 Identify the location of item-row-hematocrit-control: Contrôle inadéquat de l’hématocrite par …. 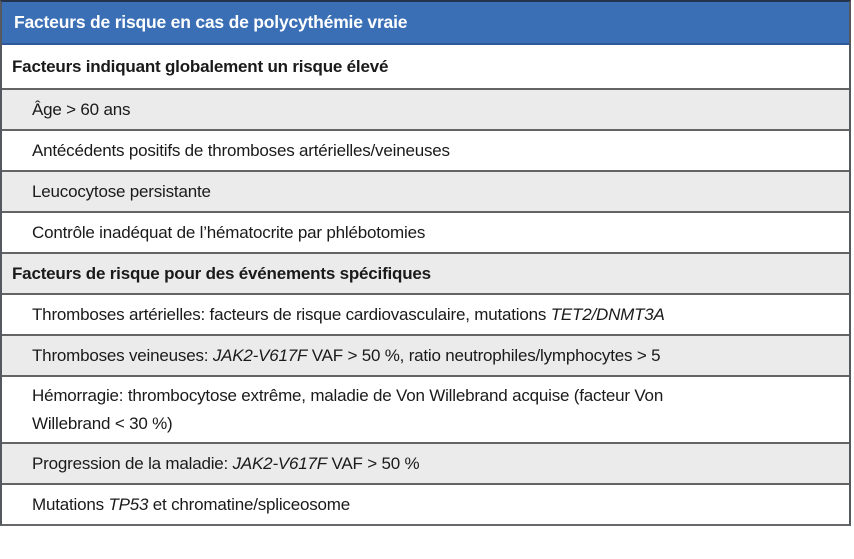
(425, 231).